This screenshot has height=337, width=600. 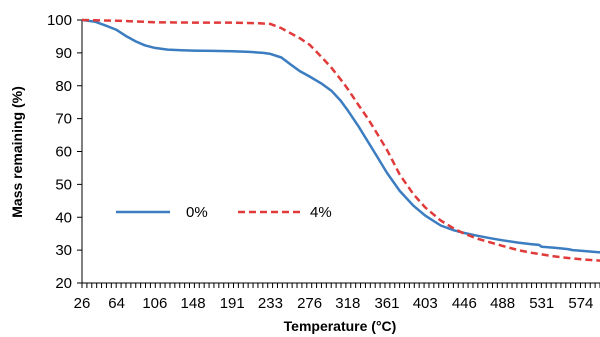 I want to click on x-tick-label: 191, so click(x=232, y=303).